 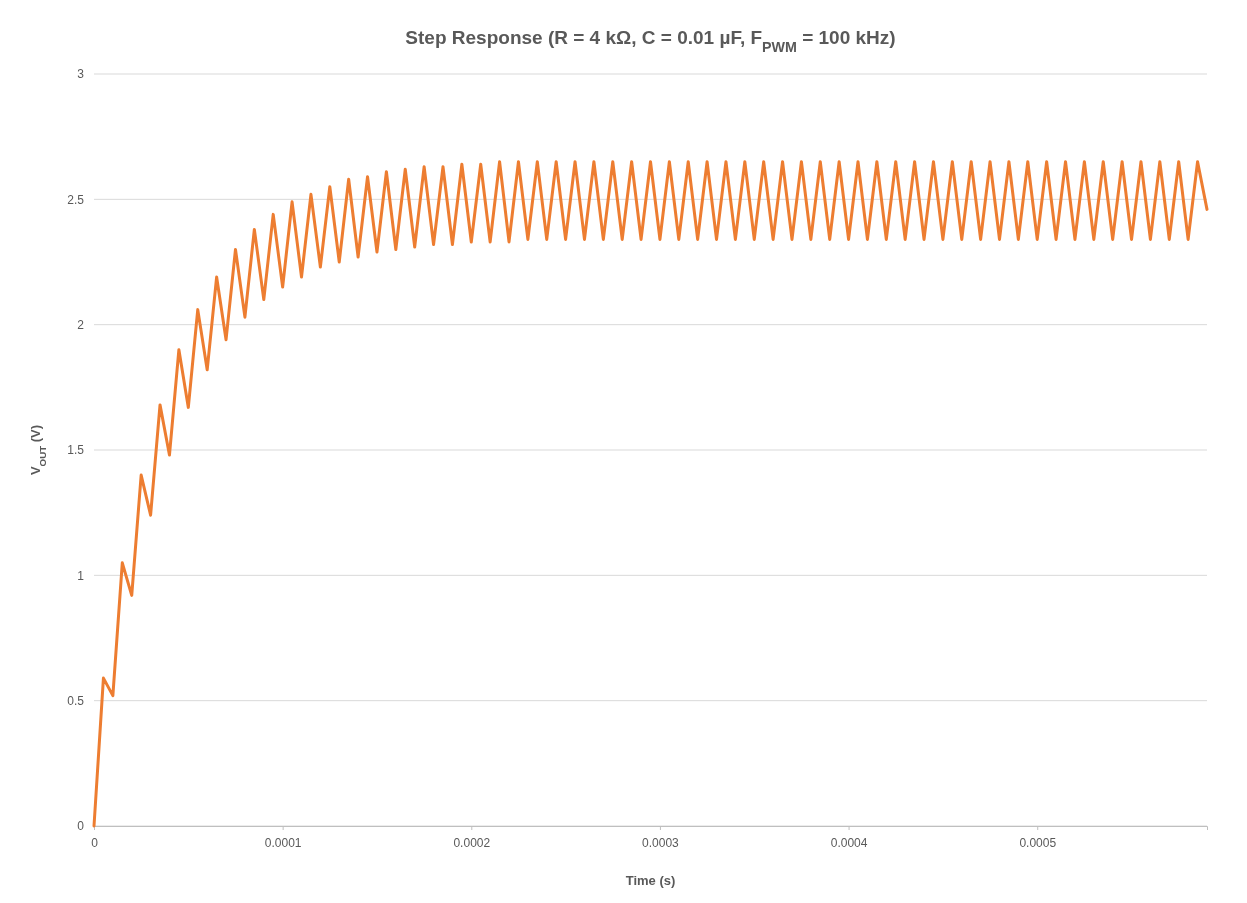 I want to click on x-tick-label: 0, so click(x=95, y=842).